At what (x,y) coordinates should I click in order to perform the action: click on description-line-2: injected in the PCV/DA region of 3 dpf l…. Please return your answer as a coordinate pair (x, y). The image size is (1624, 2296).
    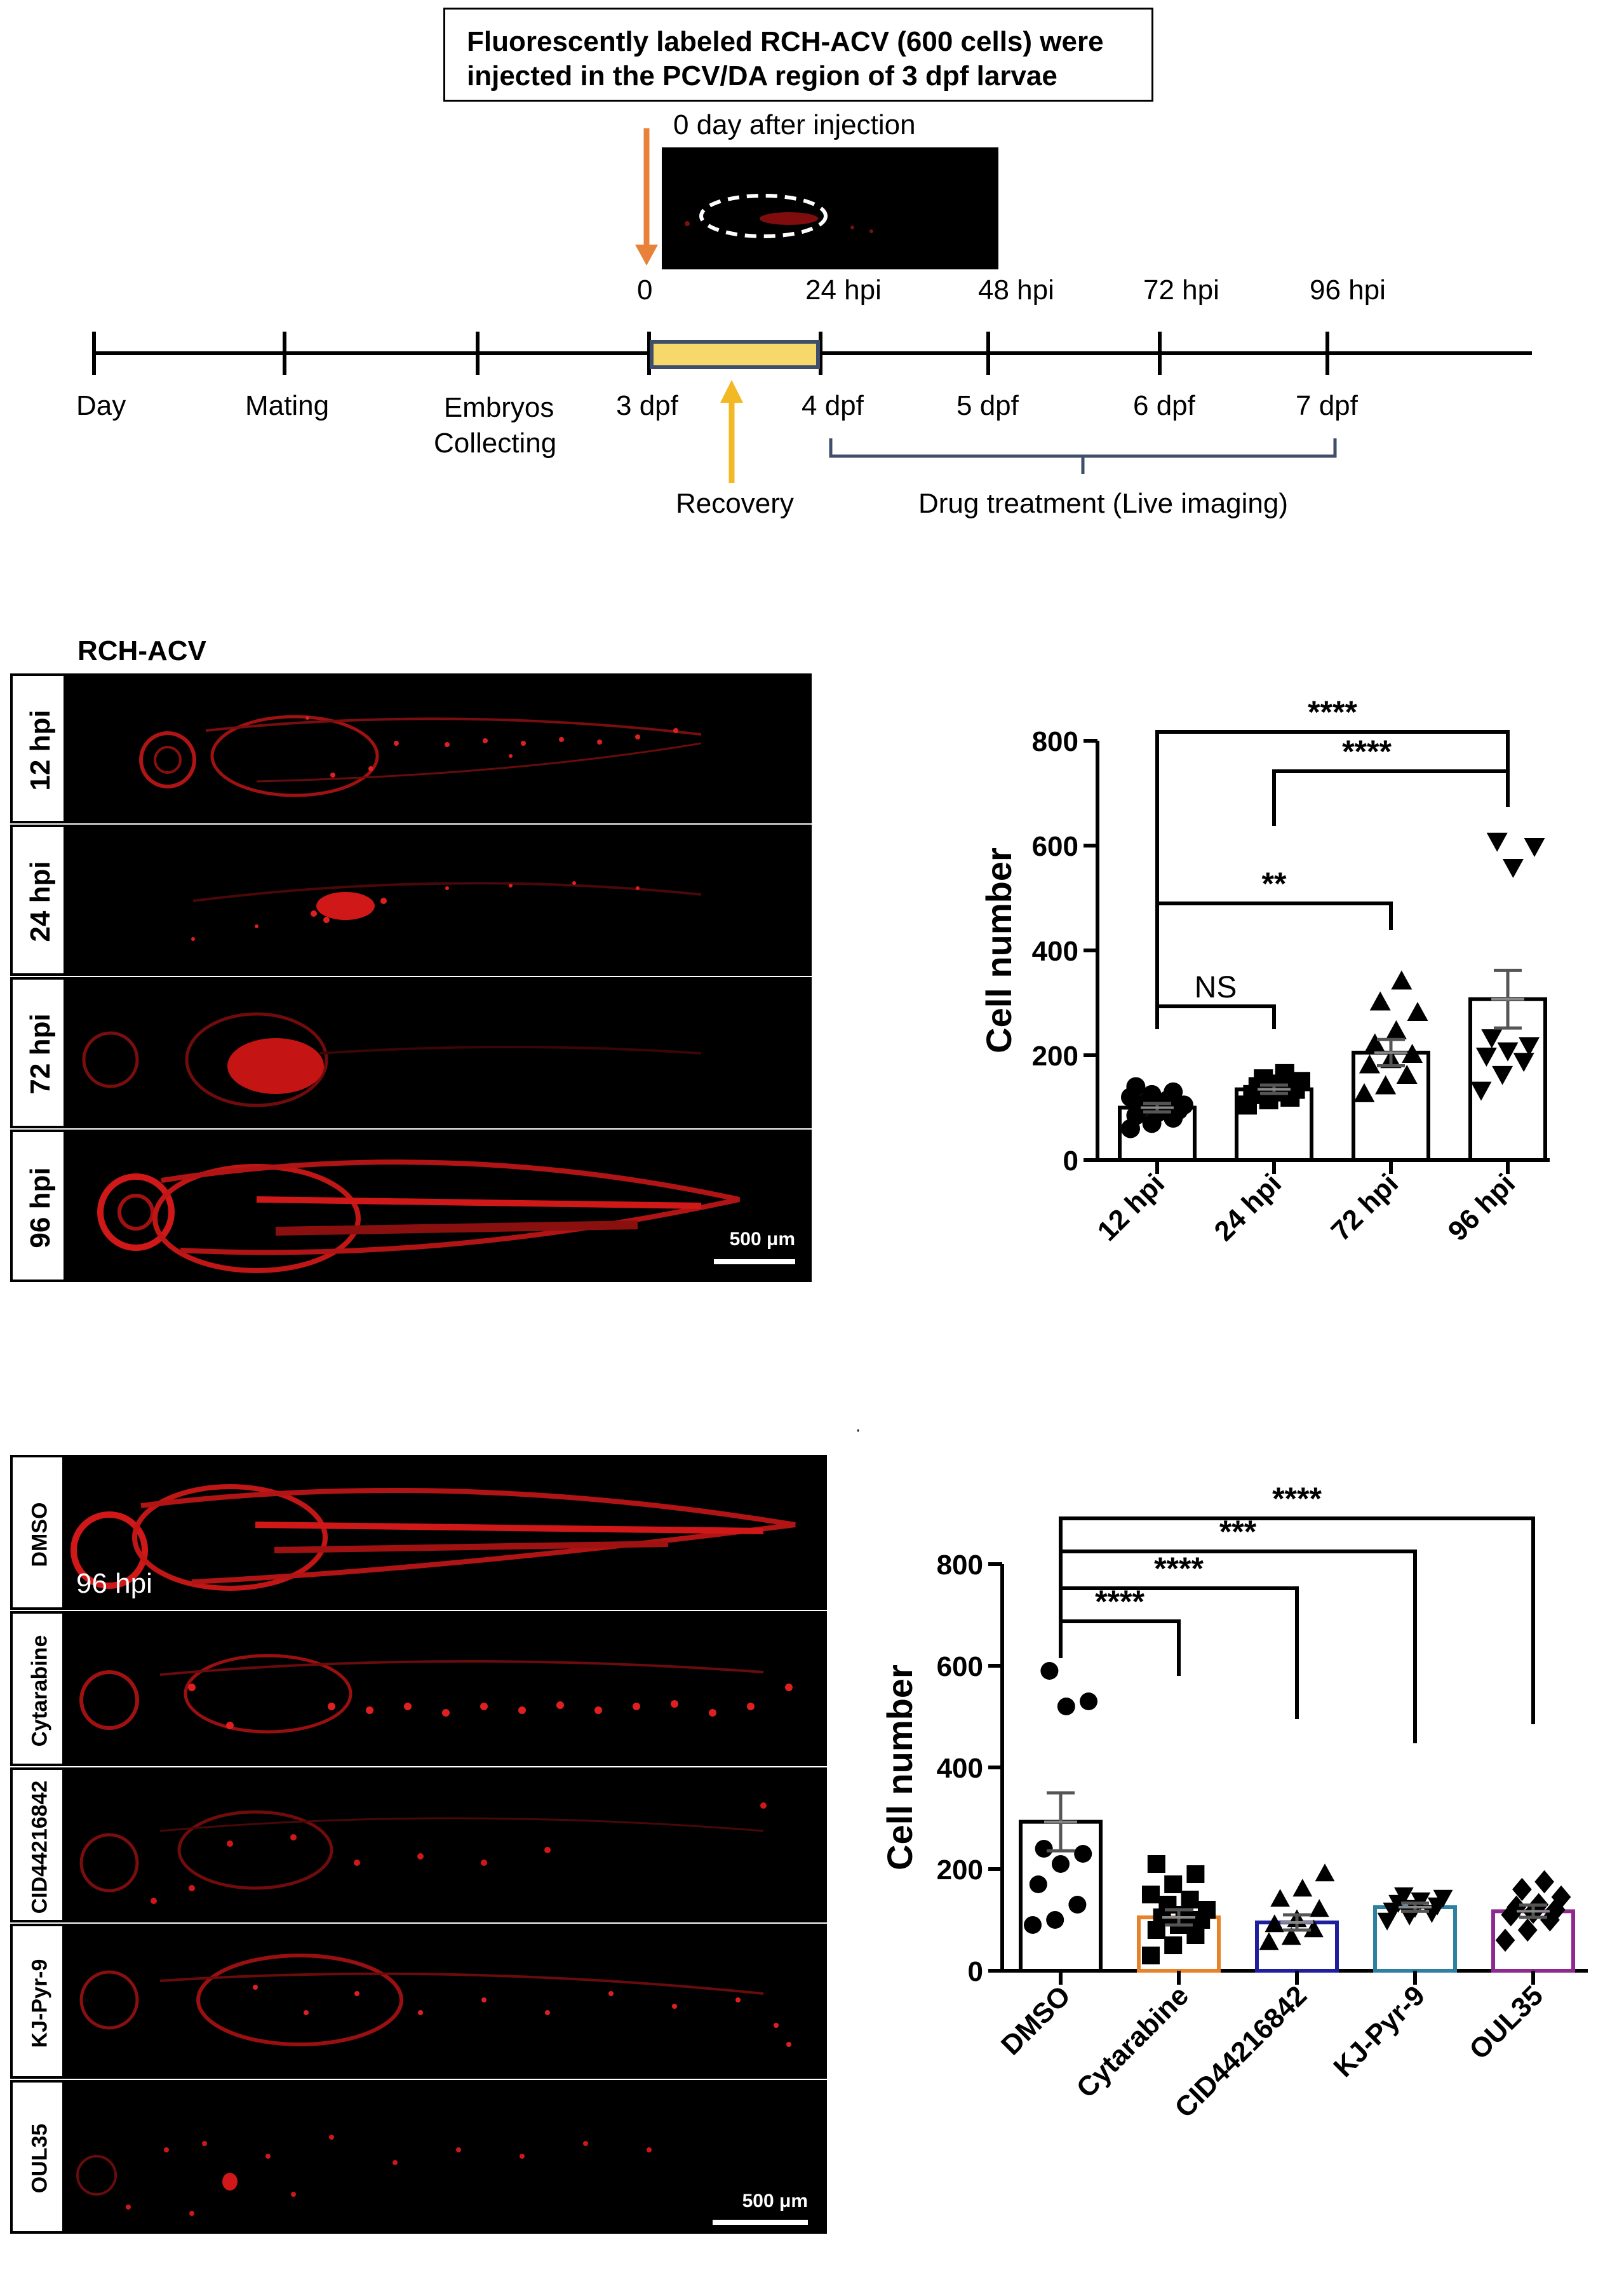
    Looking at the image, I should click on (762, 75).